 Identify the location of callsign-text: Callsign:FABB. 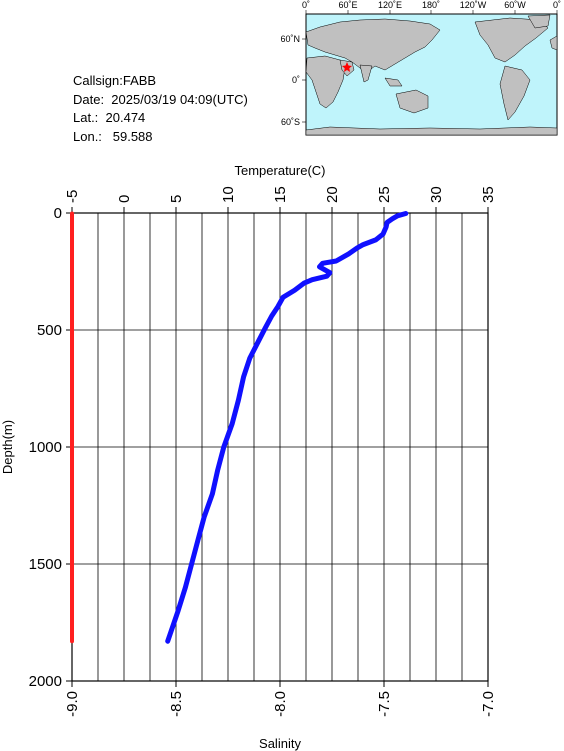
(115, 80).